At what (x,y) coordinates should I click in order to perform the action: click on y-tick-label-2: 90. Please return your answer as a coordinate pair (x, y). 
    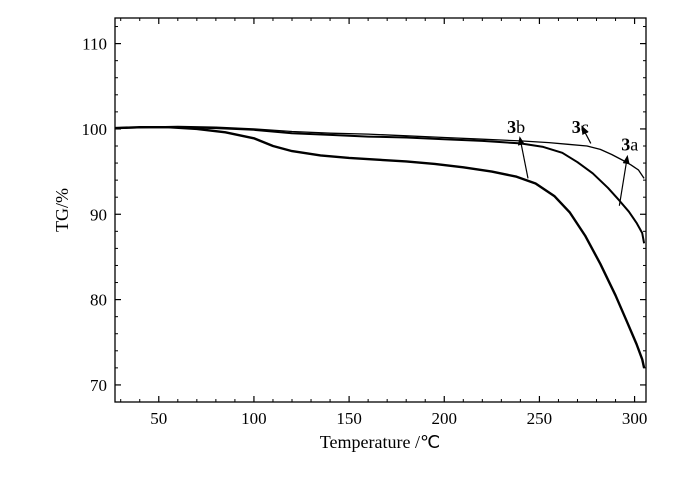
    Looking at the image, I should click on (98, 214).